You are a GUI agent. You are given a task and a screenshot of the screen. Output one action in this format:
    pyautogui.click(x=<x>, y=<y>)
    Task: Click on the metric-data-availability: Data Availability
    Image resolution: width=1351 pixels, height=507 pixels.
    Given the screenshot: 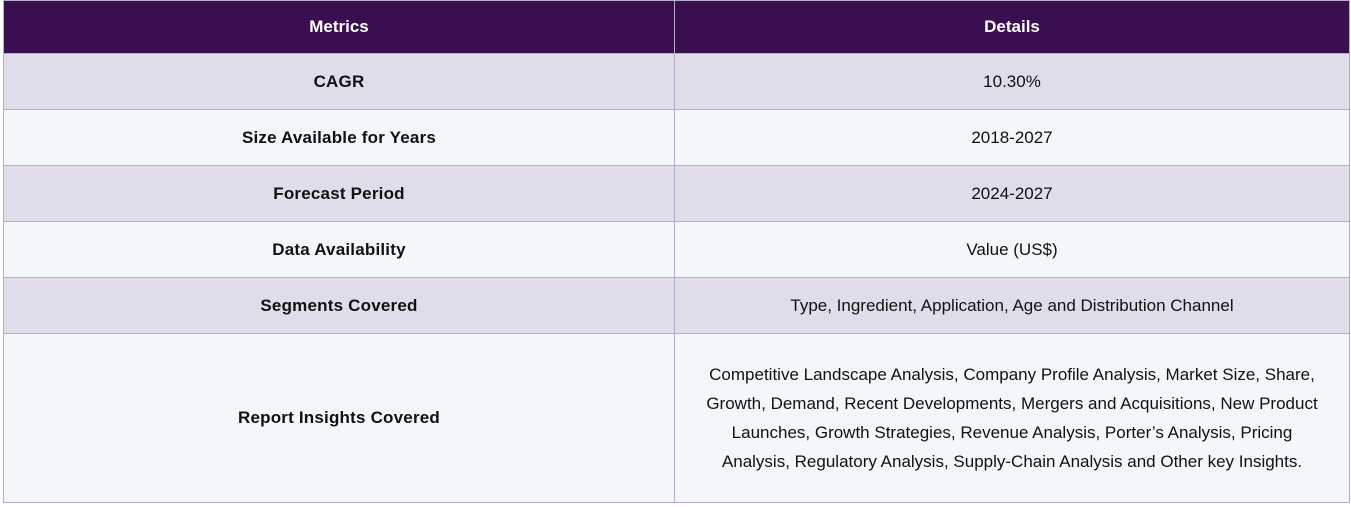 What is the action you would take?
    pyautogui.click(x=339, y=249)
    